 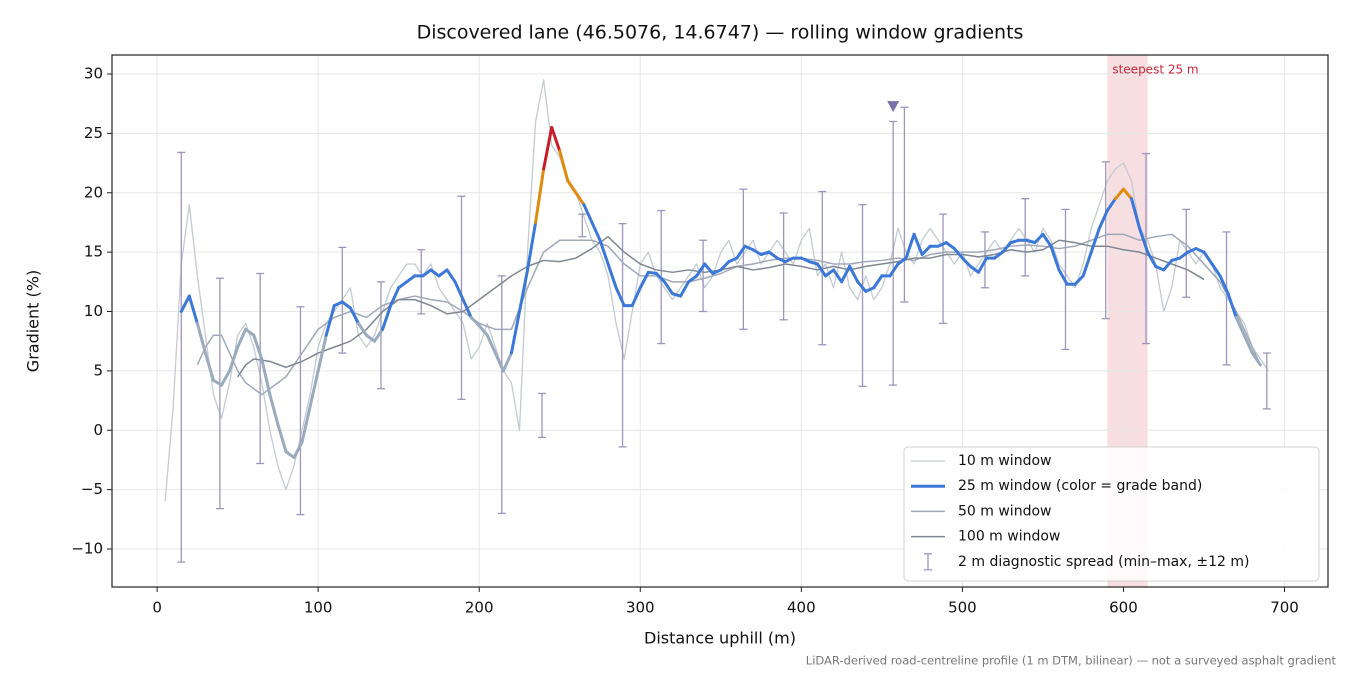 I want to click on annotation: steepest 25 m, so click(x=1155, y=70).